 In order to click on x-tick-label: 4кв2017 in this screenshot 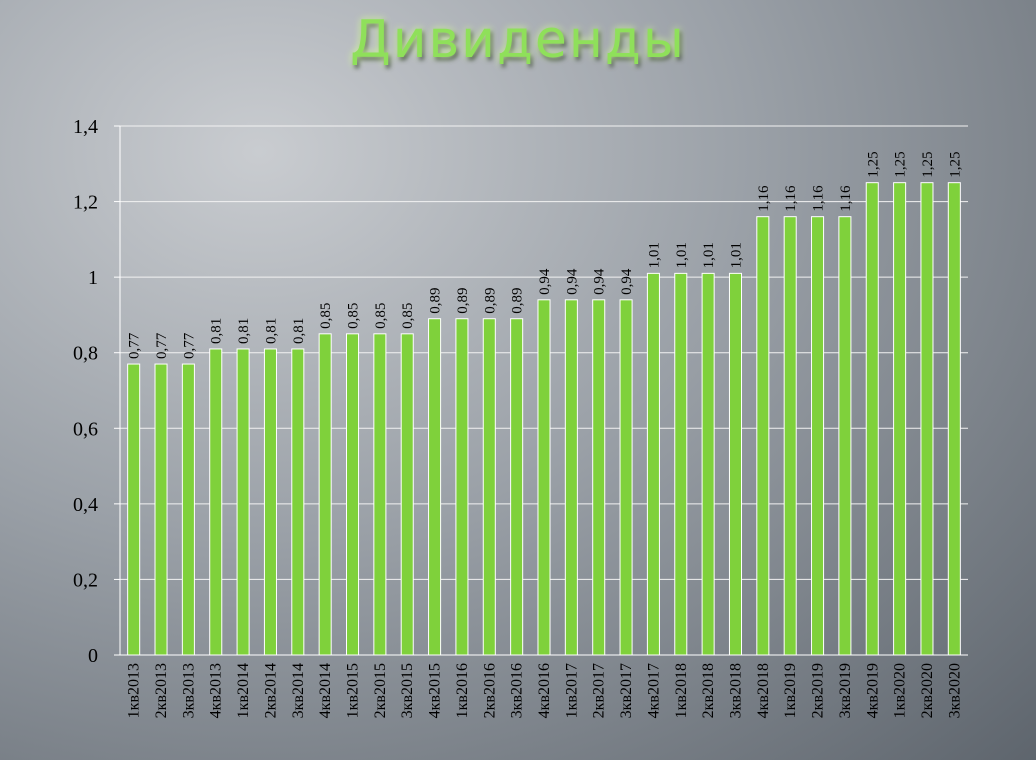, I will do `click(653, 690)`.